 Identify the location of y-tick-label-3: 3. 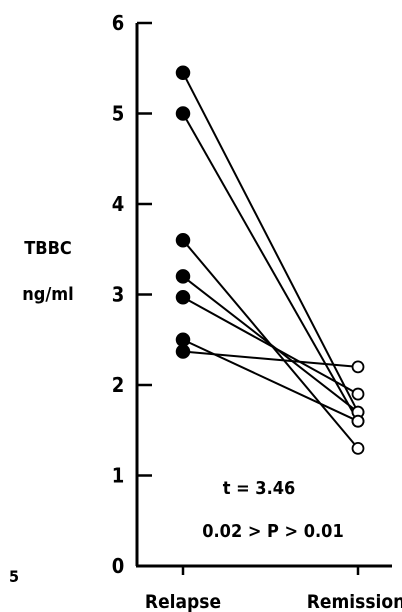
(118, 295).